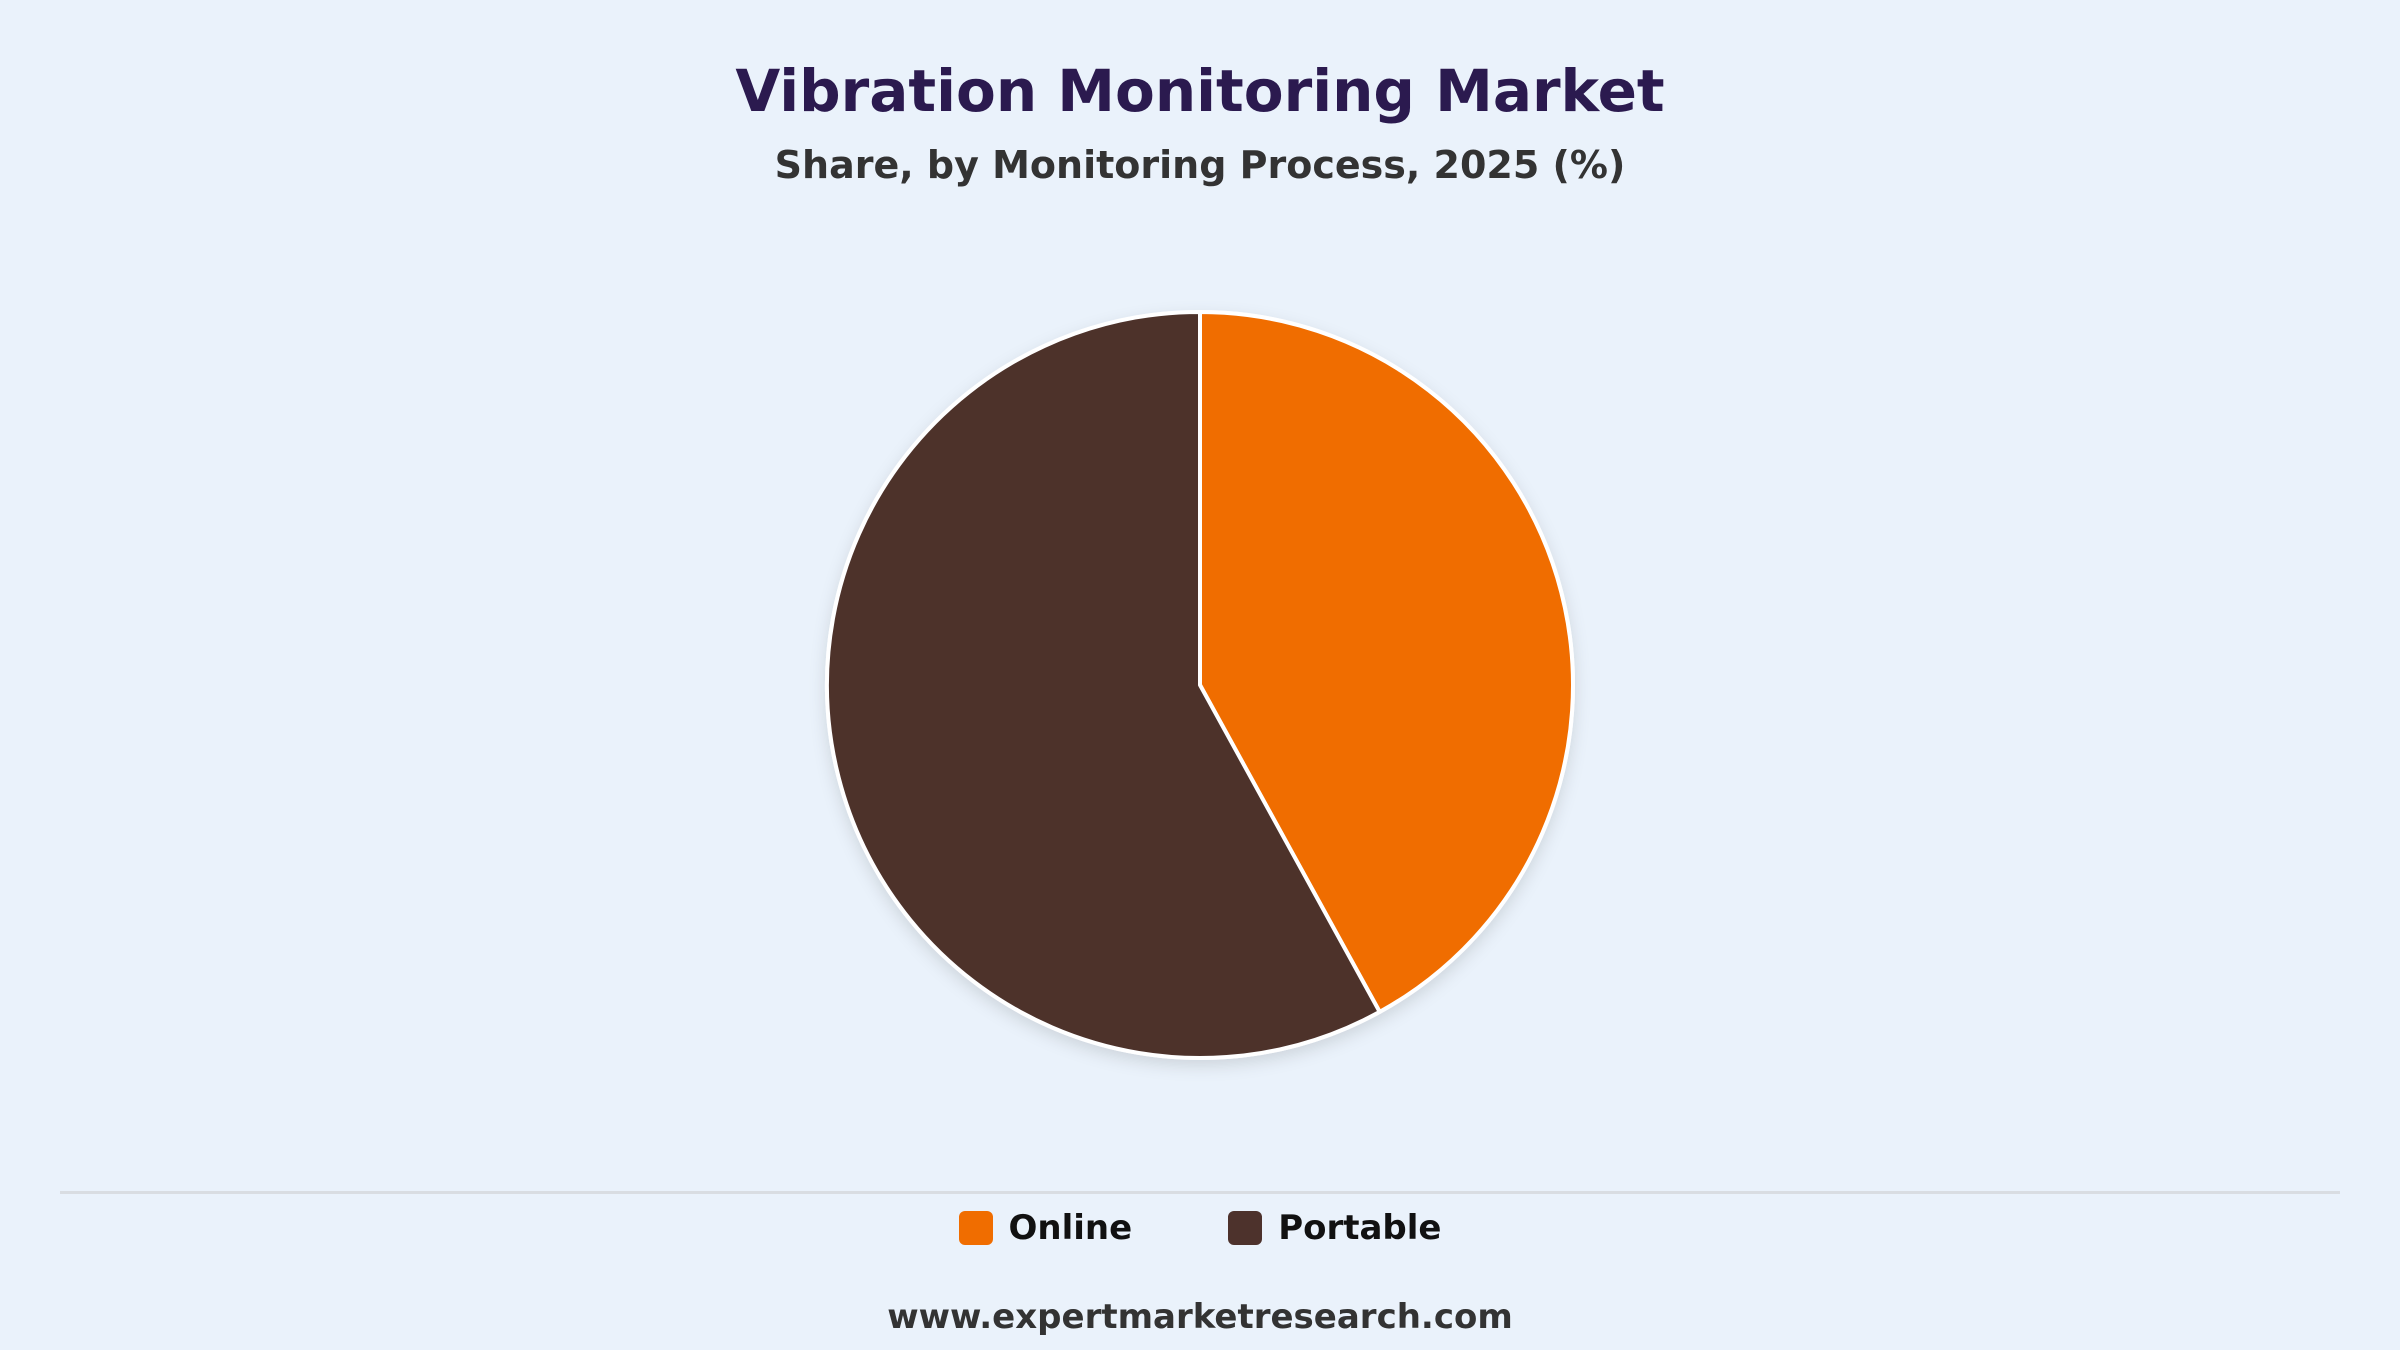 The height and width of the screenshot is (1350, 2400). Describe the element at coordinates (1200, 1192) in the screenshot. I see `legend-divider` at that location.